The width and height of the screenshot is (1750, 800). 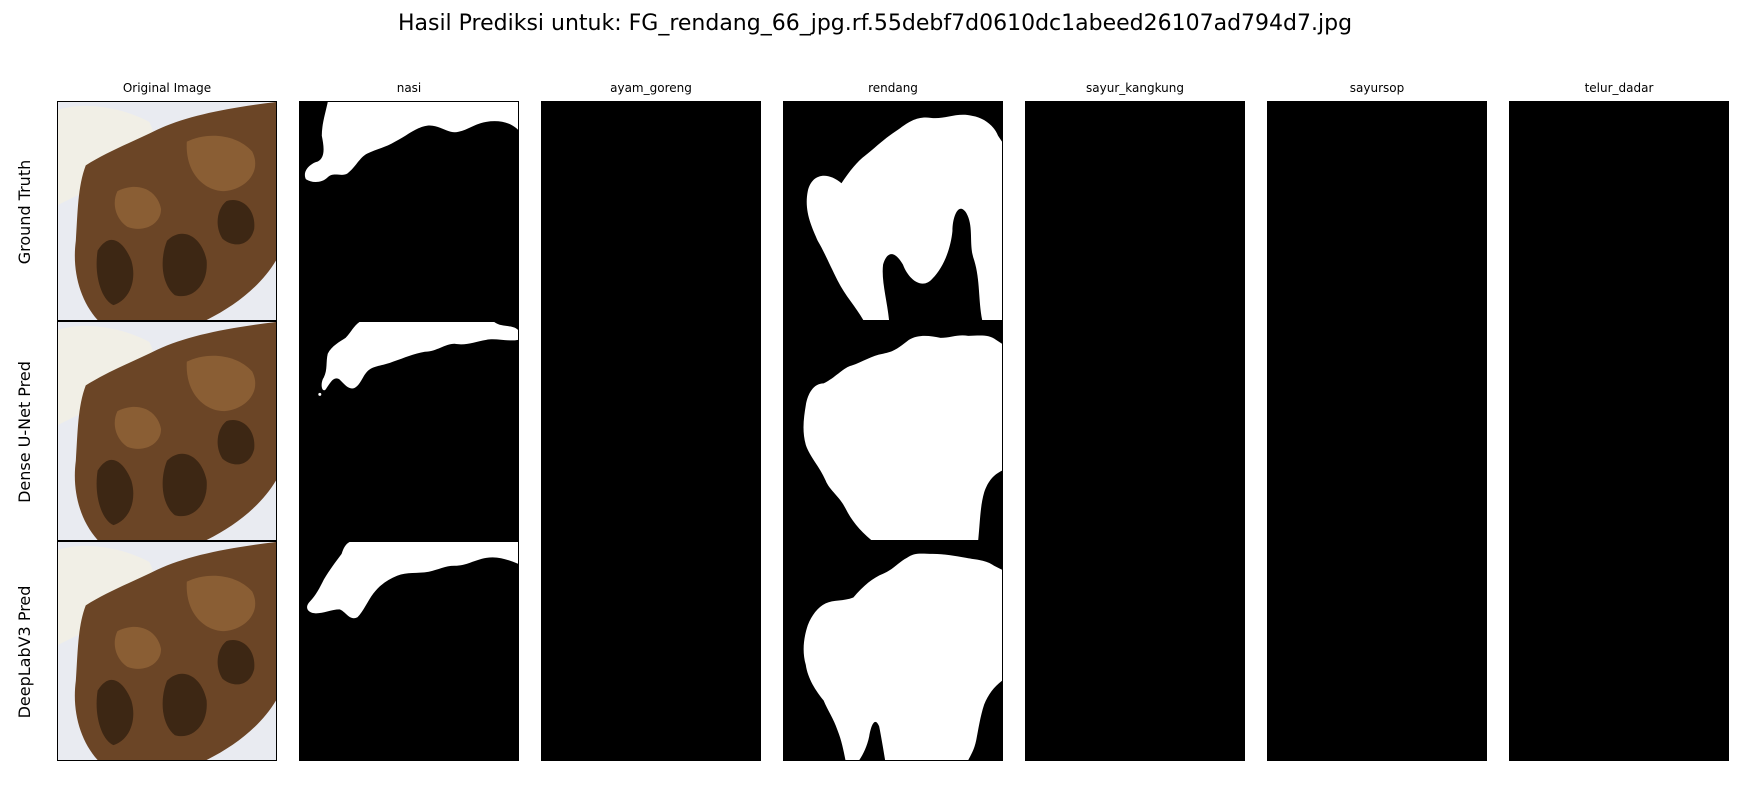 I want to click on panel-dense-unet-pred-original-image, so click(x=167, y=431).